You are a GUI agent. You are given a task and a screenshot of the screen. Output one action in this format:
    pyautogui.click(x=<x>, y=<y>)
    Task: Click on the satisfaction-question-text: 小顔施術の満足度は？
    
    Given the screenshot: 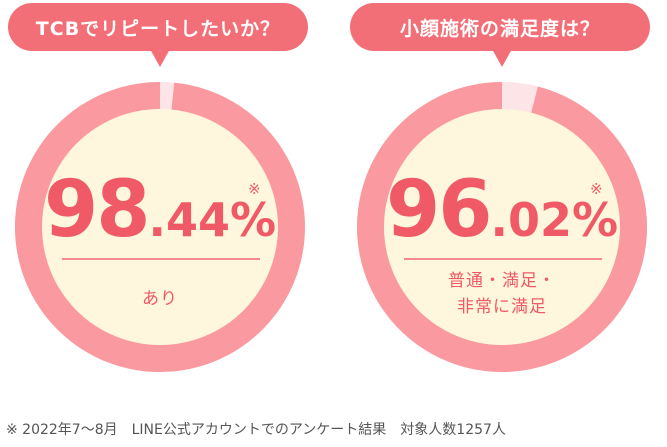 What is the action you would take?
    pyautogui.click(x=499, y=28)
    